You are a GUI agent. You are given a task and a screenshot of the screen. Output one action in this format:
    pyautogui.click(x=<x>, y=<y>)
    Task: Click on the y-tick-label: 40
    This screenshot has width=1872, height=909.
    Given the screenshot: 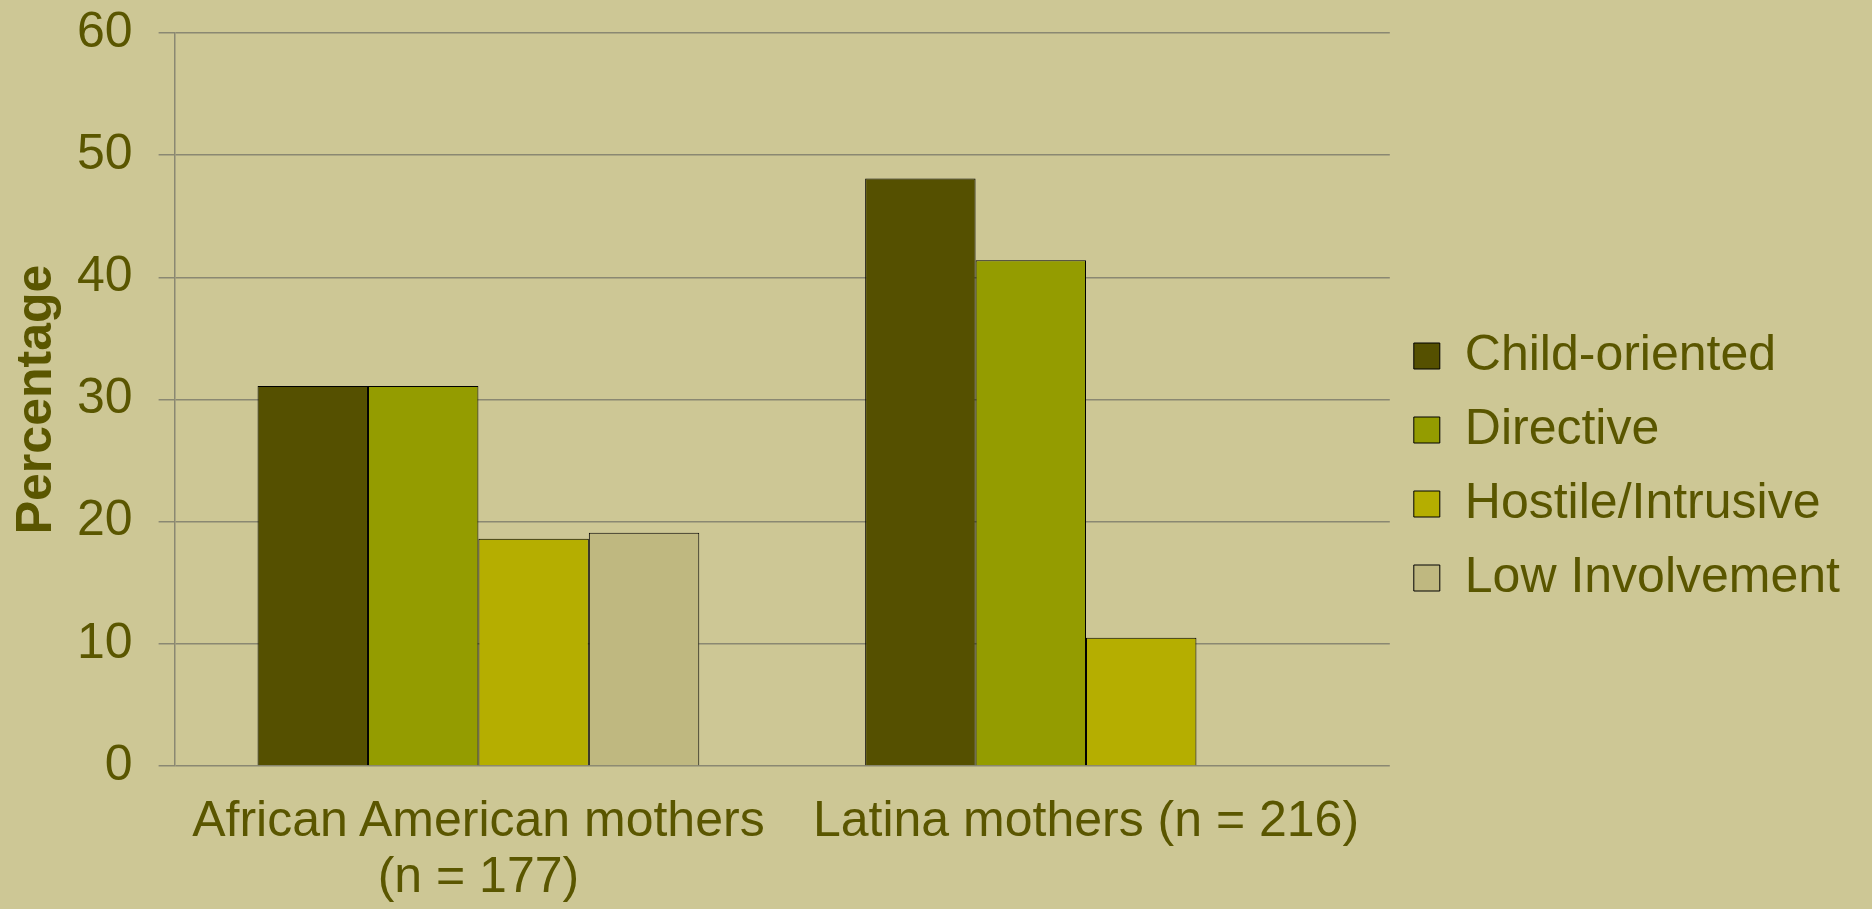 What is the action you would take?
    pyautogui.click(x=104, y=274)
    